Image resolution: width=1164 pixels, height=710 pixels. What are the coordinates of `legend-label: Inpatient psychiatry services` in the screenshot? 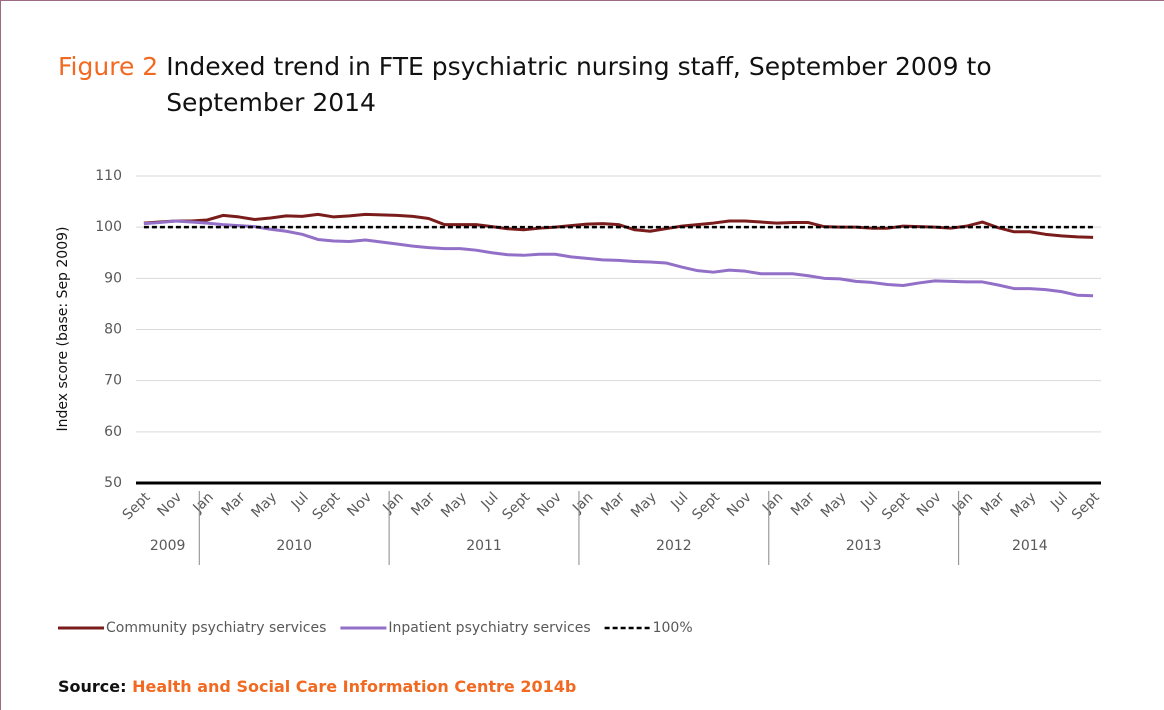 It's located at (489, 628).